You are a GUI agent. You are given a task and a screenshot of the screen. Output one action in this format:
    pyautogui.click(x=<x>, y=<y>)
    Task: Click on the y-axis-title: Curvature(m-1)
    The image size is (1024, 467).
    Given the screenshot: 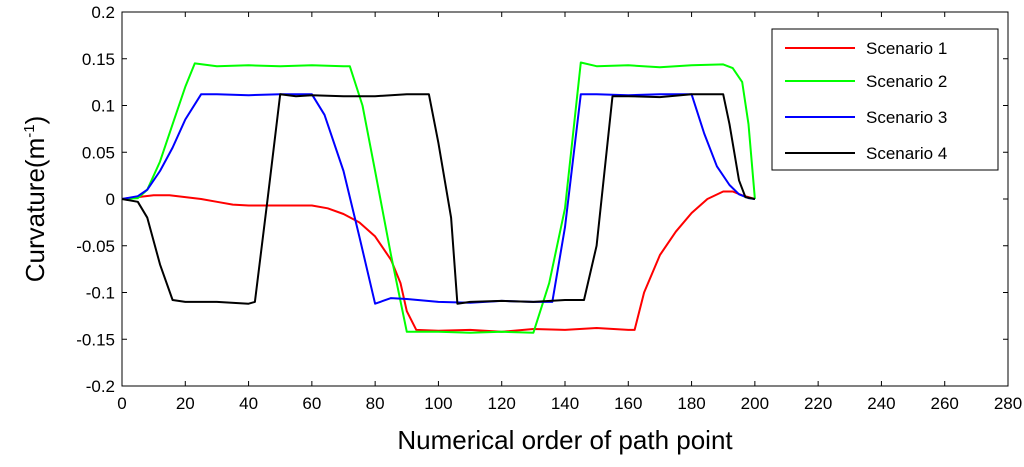 What is the action you would take?
    pyautogui.click(x=35, y=199)
    